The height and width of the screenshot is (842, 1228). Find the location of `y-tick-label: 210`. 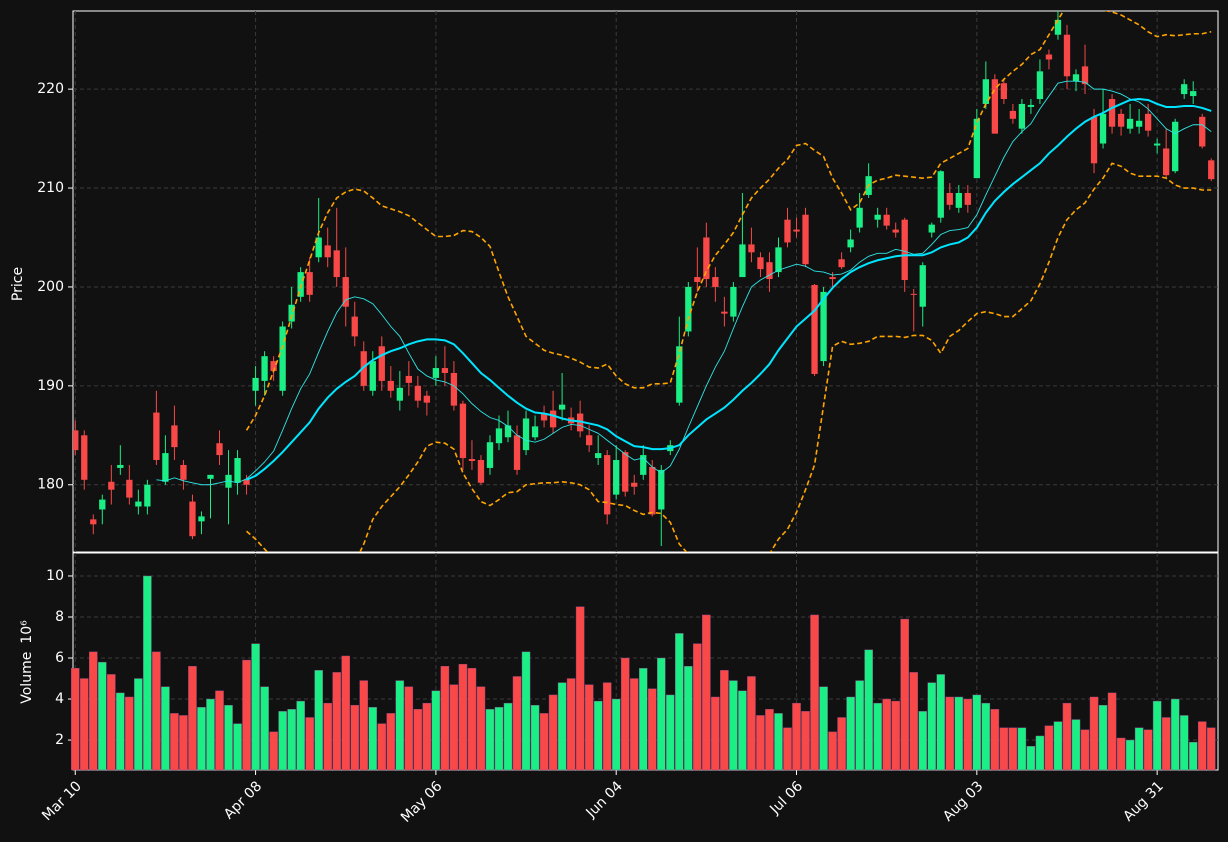

y-tick-label: 210 is located at coordinates (50, 188).